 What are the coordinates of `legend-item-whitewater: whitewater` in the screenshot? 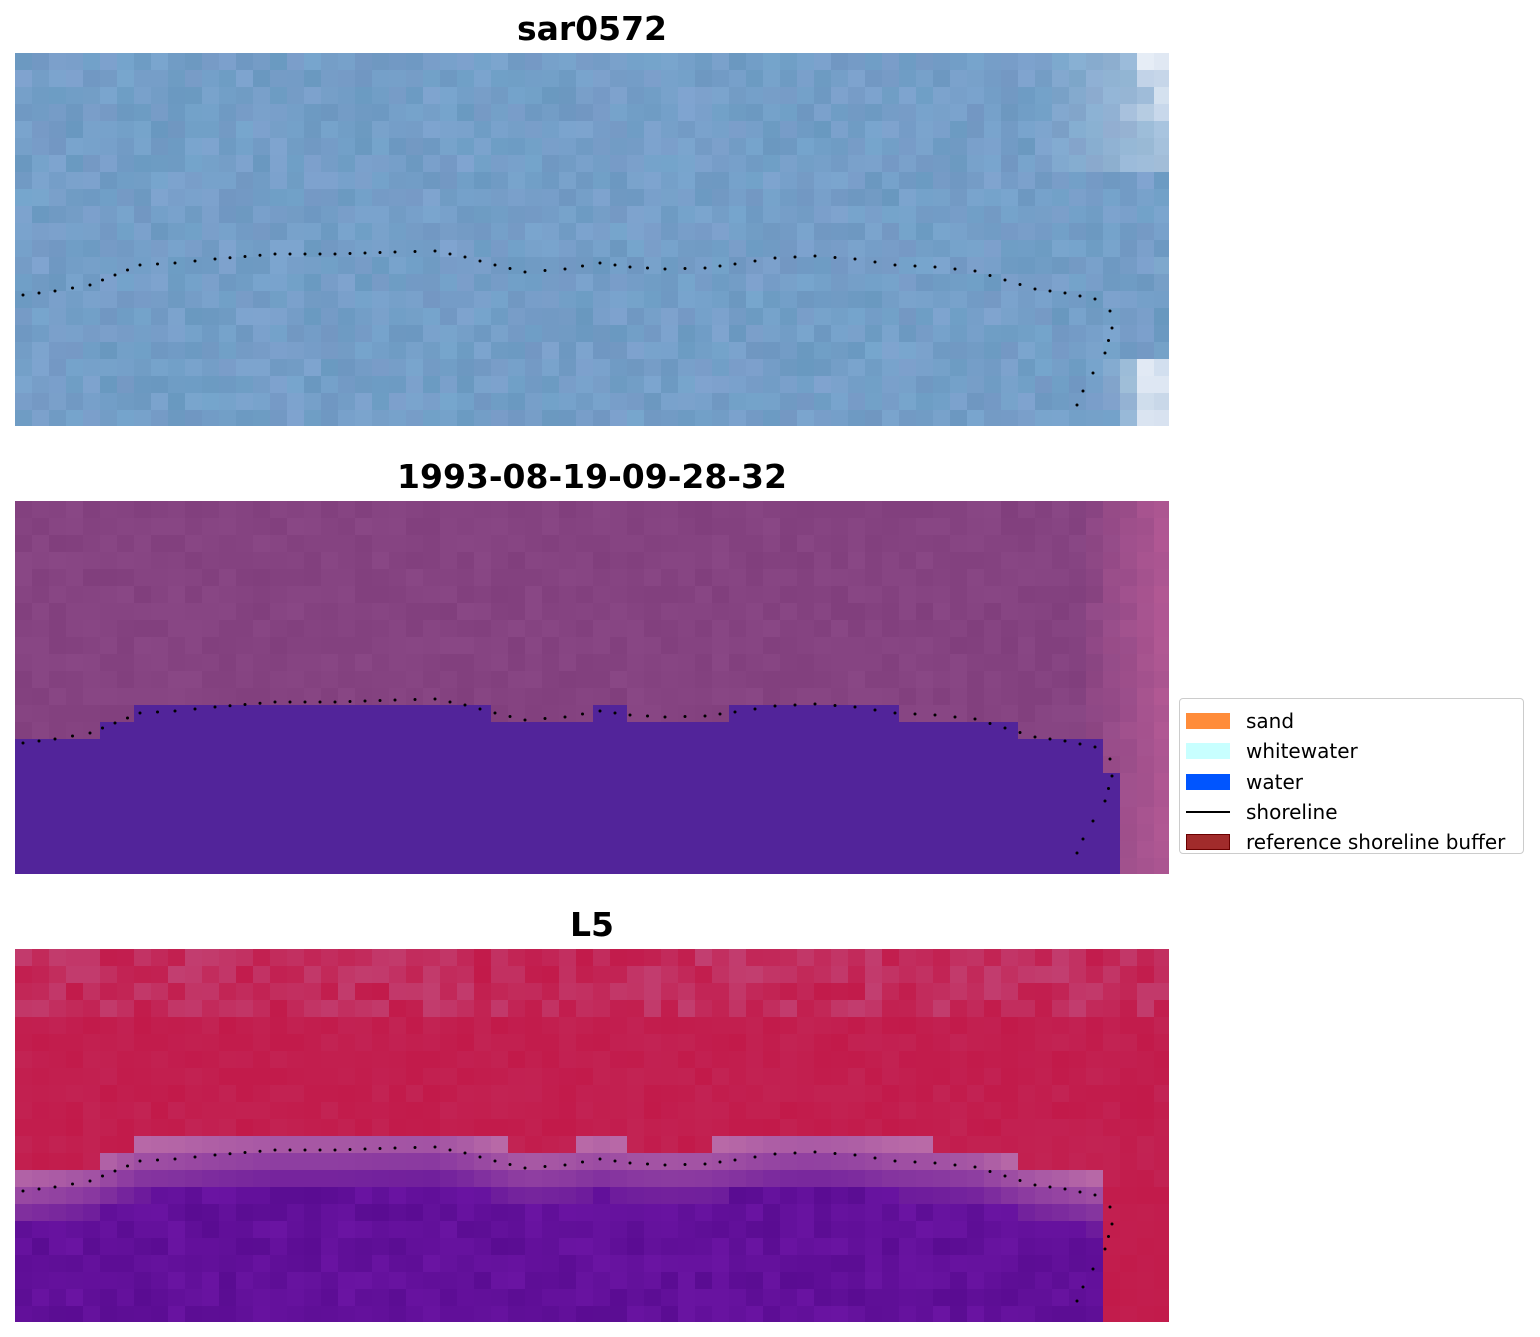 It's located at (1351, 751).